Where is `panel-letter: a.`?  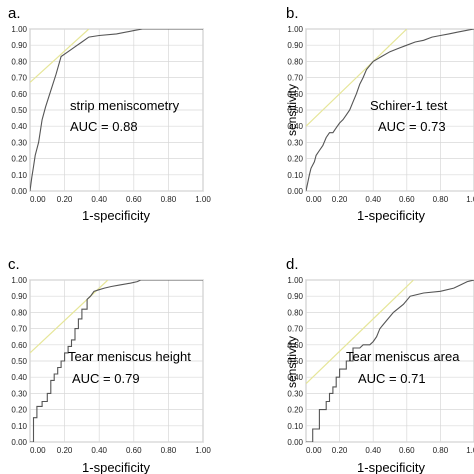
panel-letter: a. is located at coordinates (14, 13).